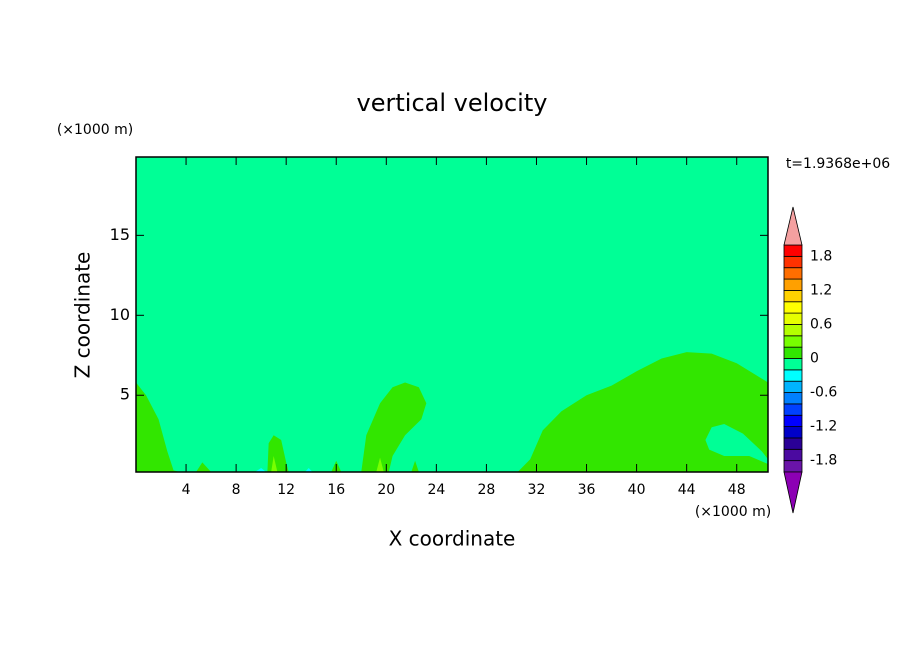  Describe the element at coordinates (587, 490) in the screenshot. I see `x-tick-label: 36` at that location.